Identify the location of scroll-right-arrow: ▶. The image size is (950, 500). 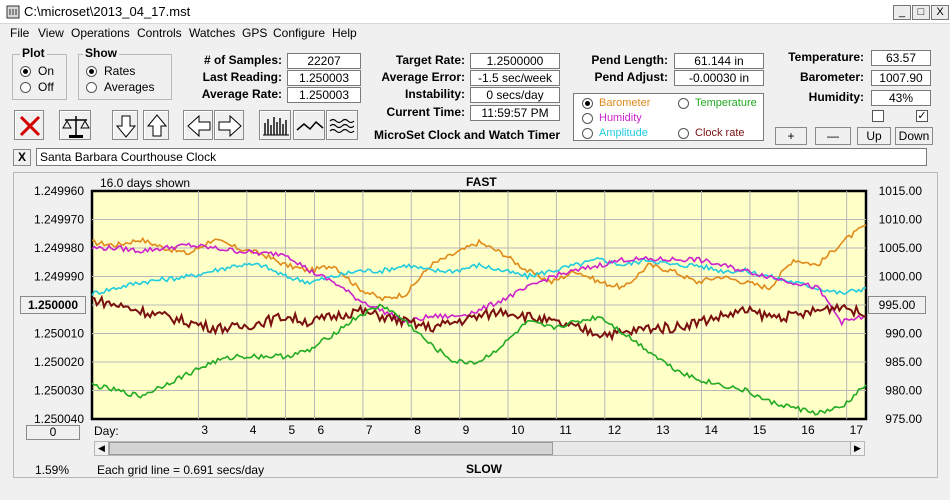
(857, 448).